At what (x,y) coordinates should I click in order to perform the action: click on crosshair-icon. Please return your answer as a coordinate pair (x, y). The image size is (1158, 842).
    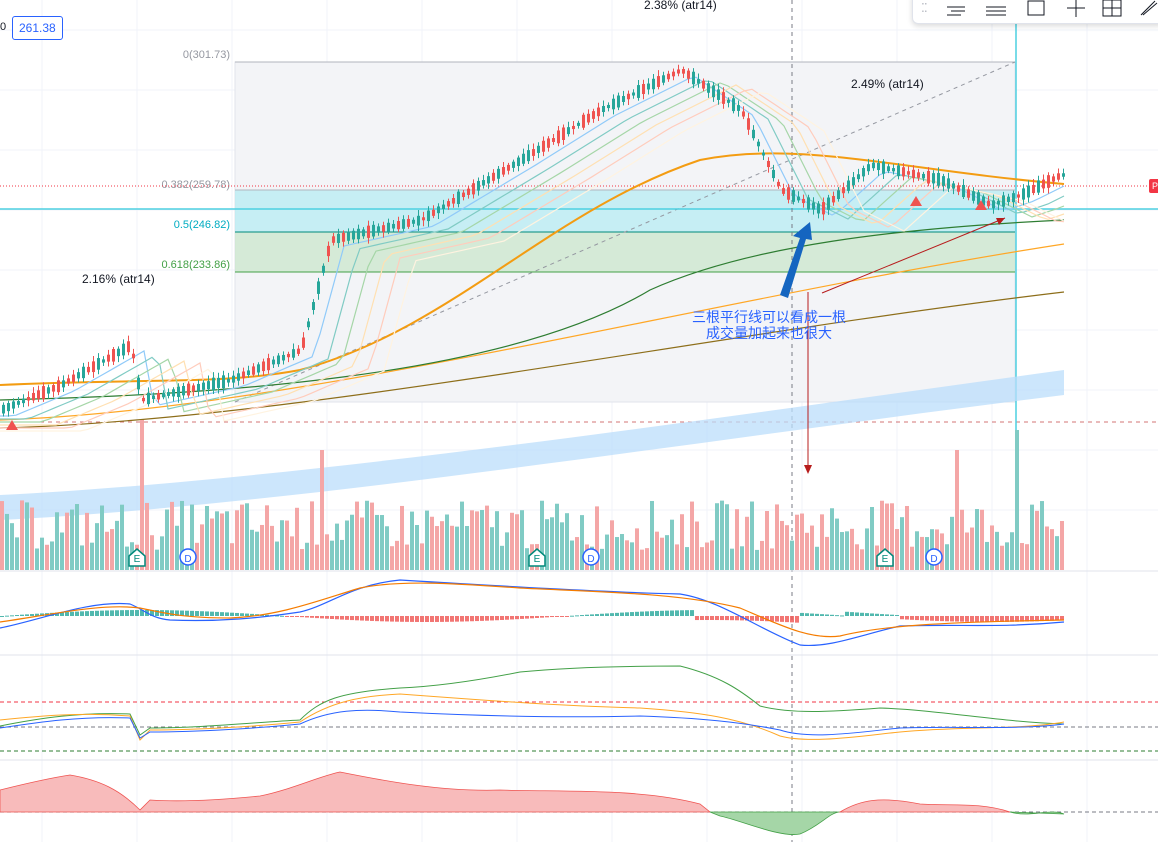
    Looking at the image, I should click on (1076, 9).